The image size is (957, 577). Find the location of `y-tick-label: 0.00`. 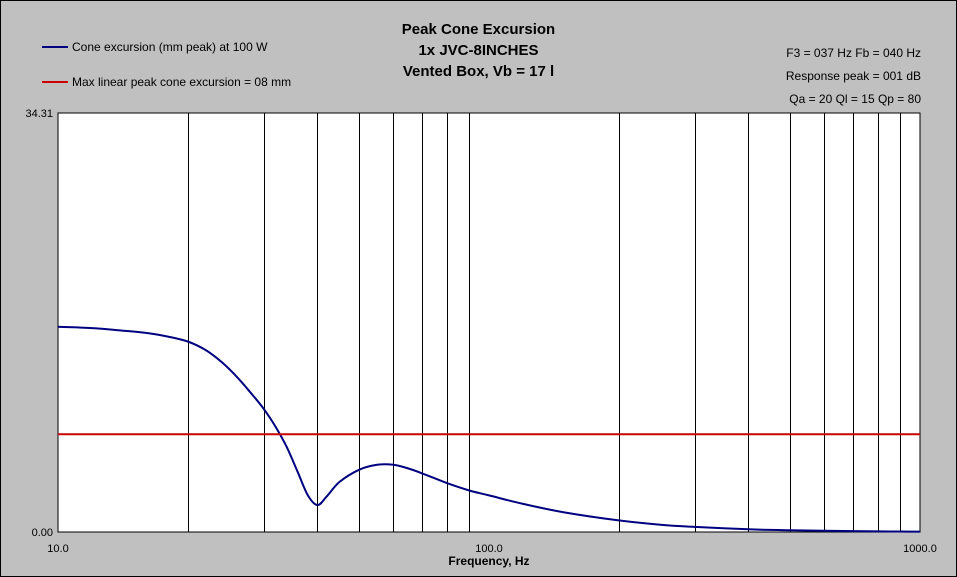

y-tick-label: 0.00 is located at coordinates (42, 533).